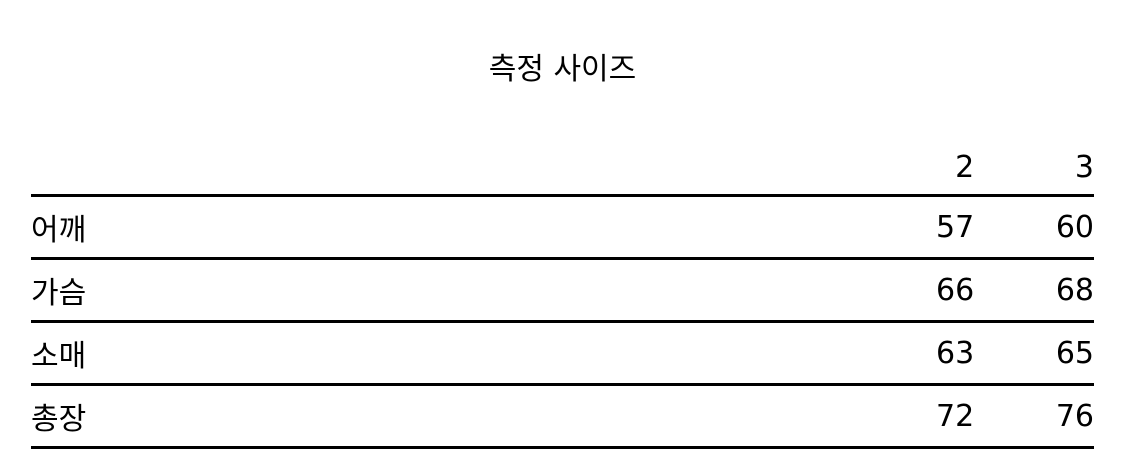  I want to click on row-label: 총장, so click(59, 419).